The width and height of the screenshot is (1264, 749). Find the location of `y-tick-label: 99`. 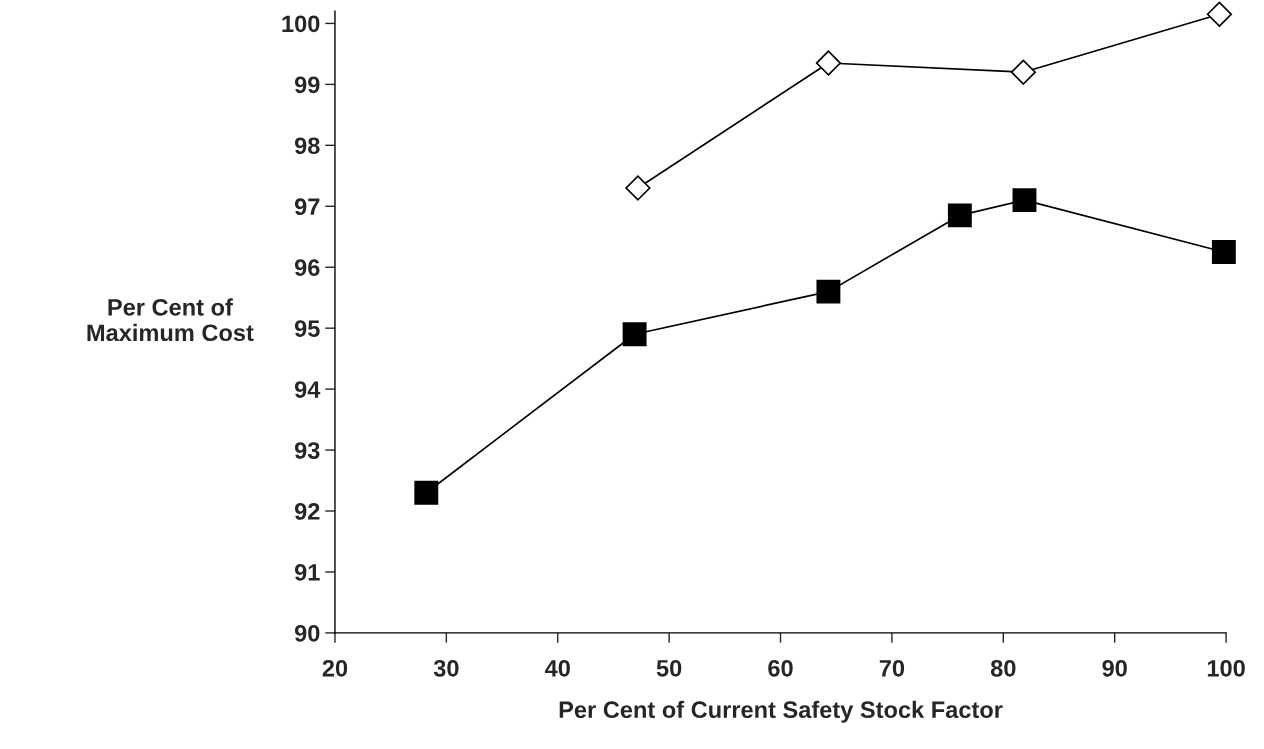

y-tick-label: 99 is located at coordinates (307, 85).